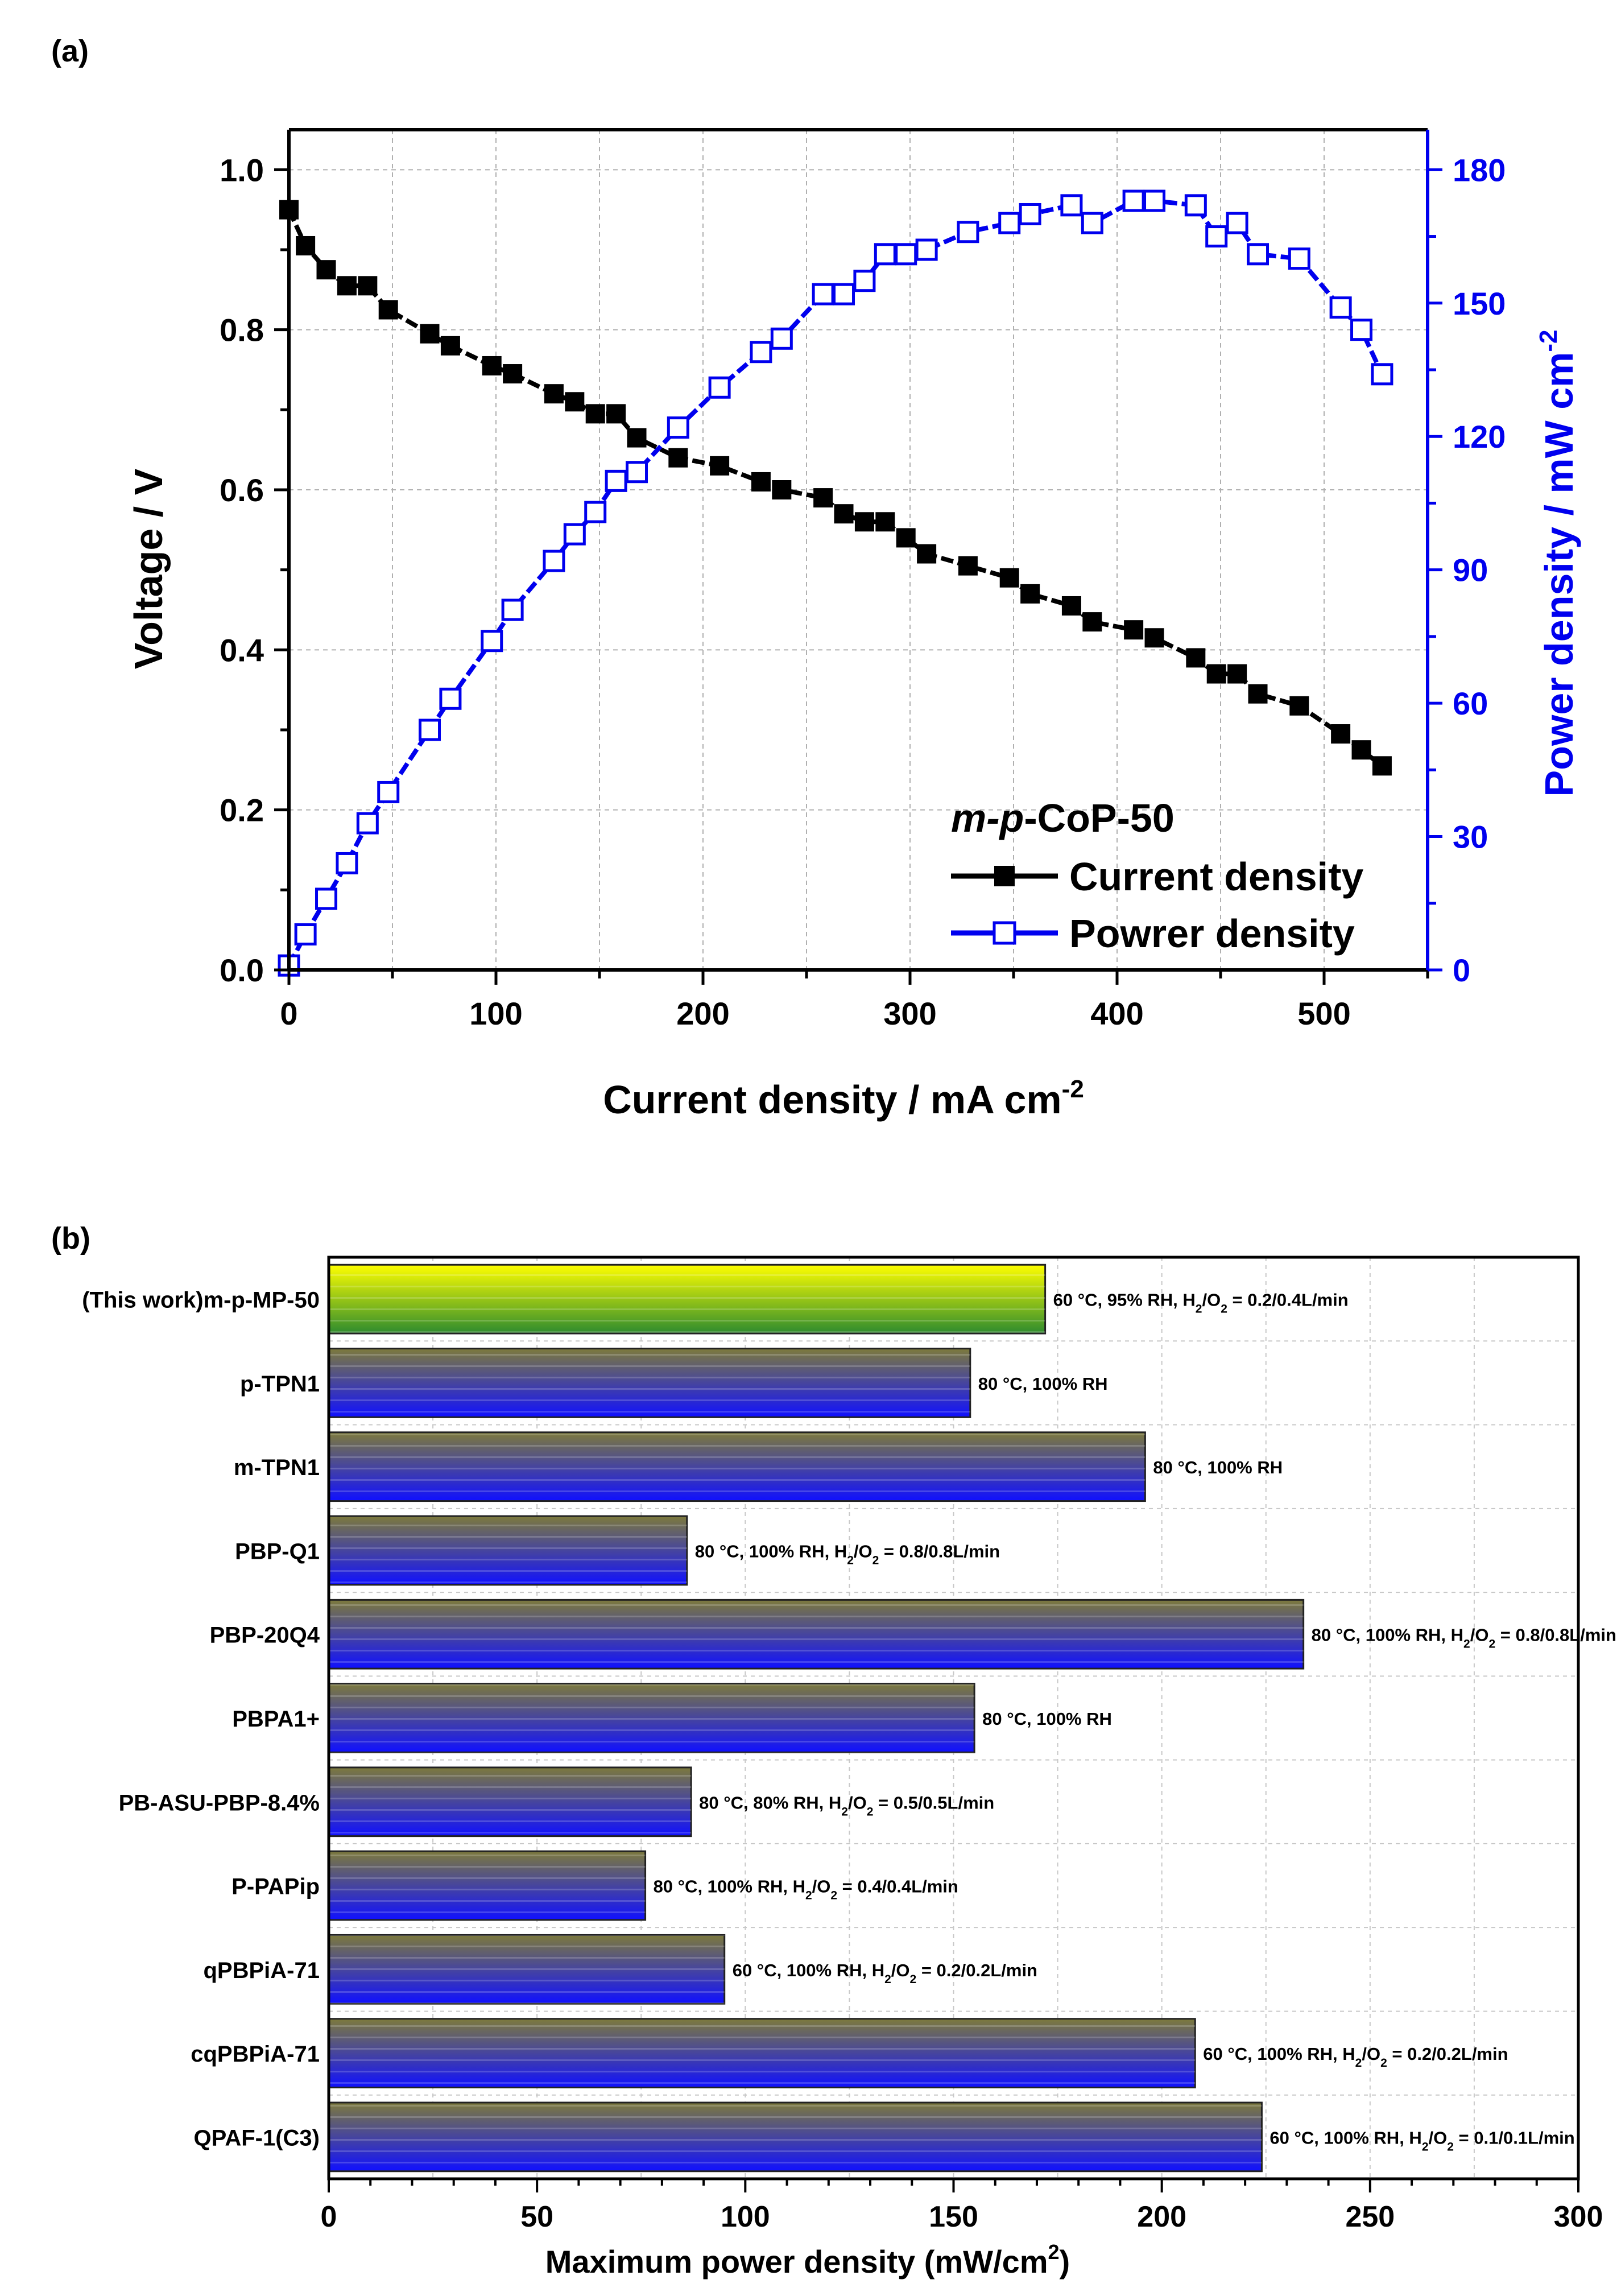 The image size is (1621, 2296). I want to click on bar-annotation: 80 °C, 100% RH, H2/O2 = 0.4/0.4L/min, so click(806, 1889).